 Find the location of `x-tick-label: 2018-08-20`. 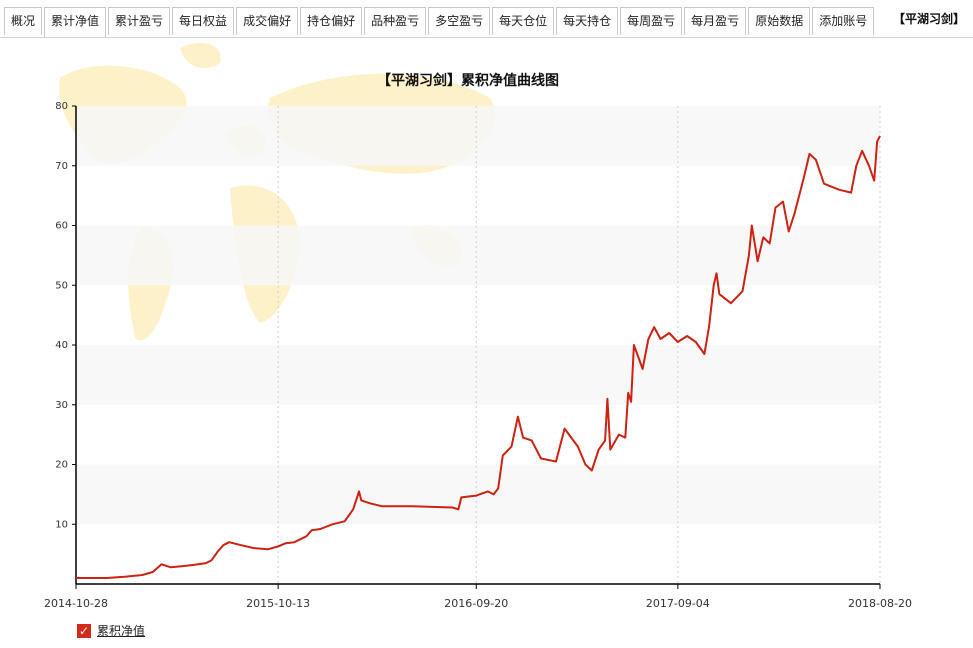

x-tick-label: 2018-08-20 is located at coordinates (880, 603).